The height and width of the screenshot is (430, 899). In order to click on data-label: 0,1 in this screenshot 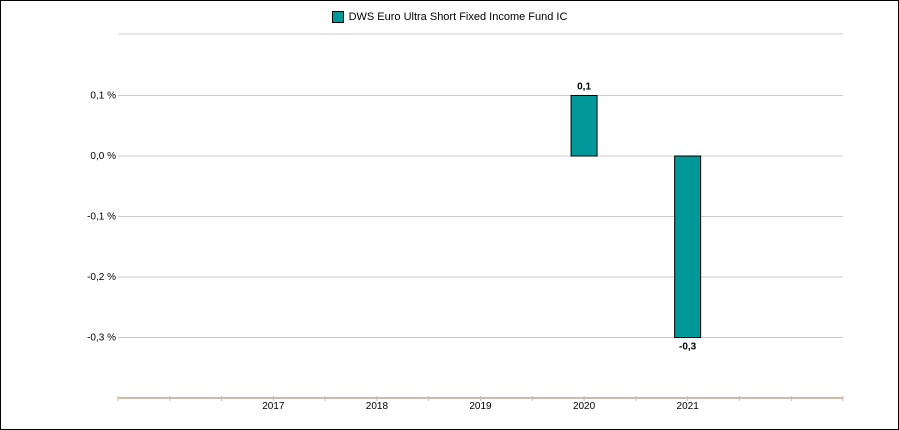, I will do `click(584, 87)`.